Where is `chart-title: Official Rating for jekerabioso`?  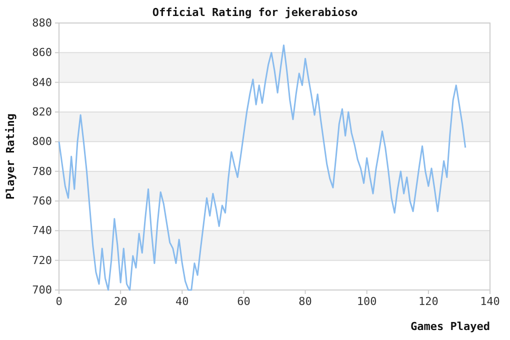 chart-title: Official Rating for jekerabioso is located at coordinates (255, 12).